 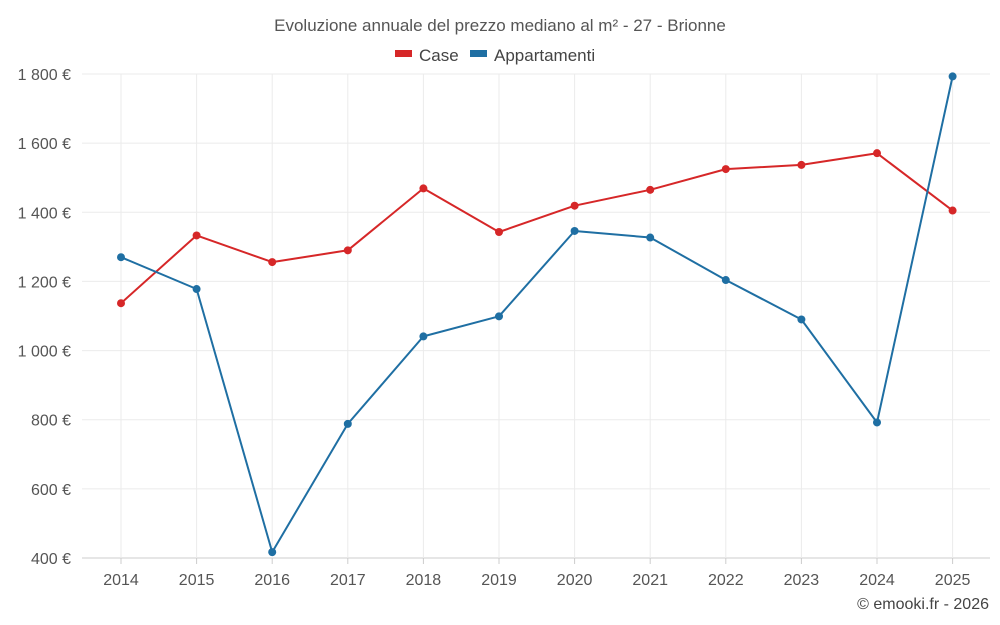 I want to click on data-point-case-2020, so click(x=574, y=205).